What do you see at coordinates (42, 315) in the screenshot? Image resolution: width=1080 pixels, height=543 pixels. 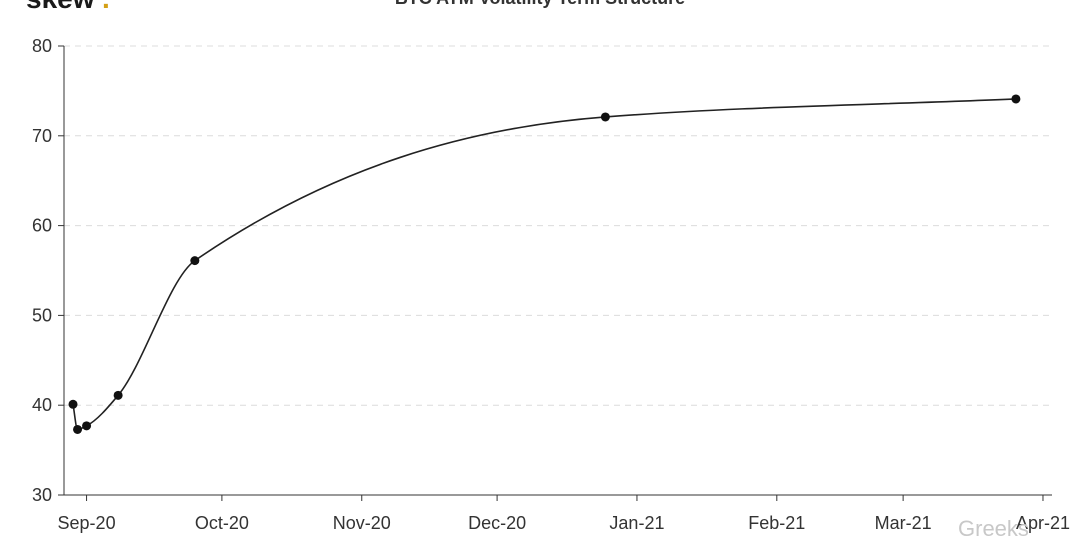 I see `y-tick-label: 50` at bounding box center [42, 315].